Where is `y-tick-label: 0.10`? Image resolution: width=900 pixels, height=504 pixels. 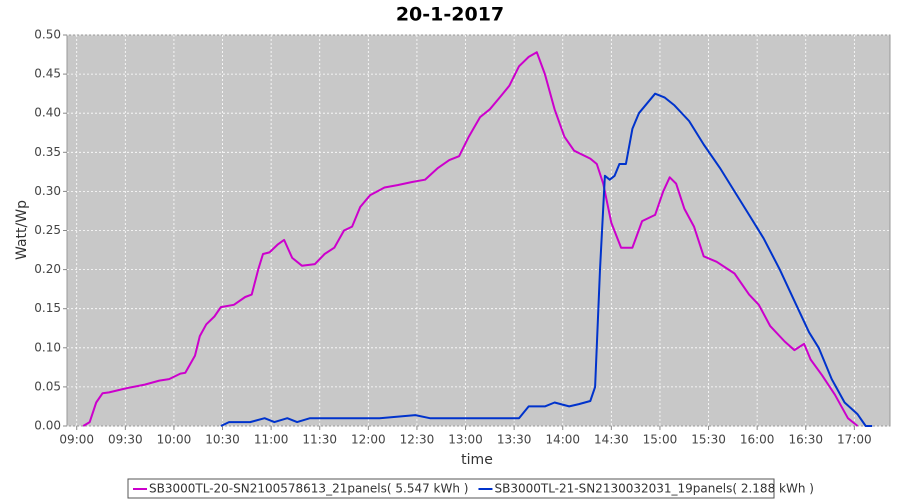 y-tick-label: 0.10 is located at coordinates (47, 347).